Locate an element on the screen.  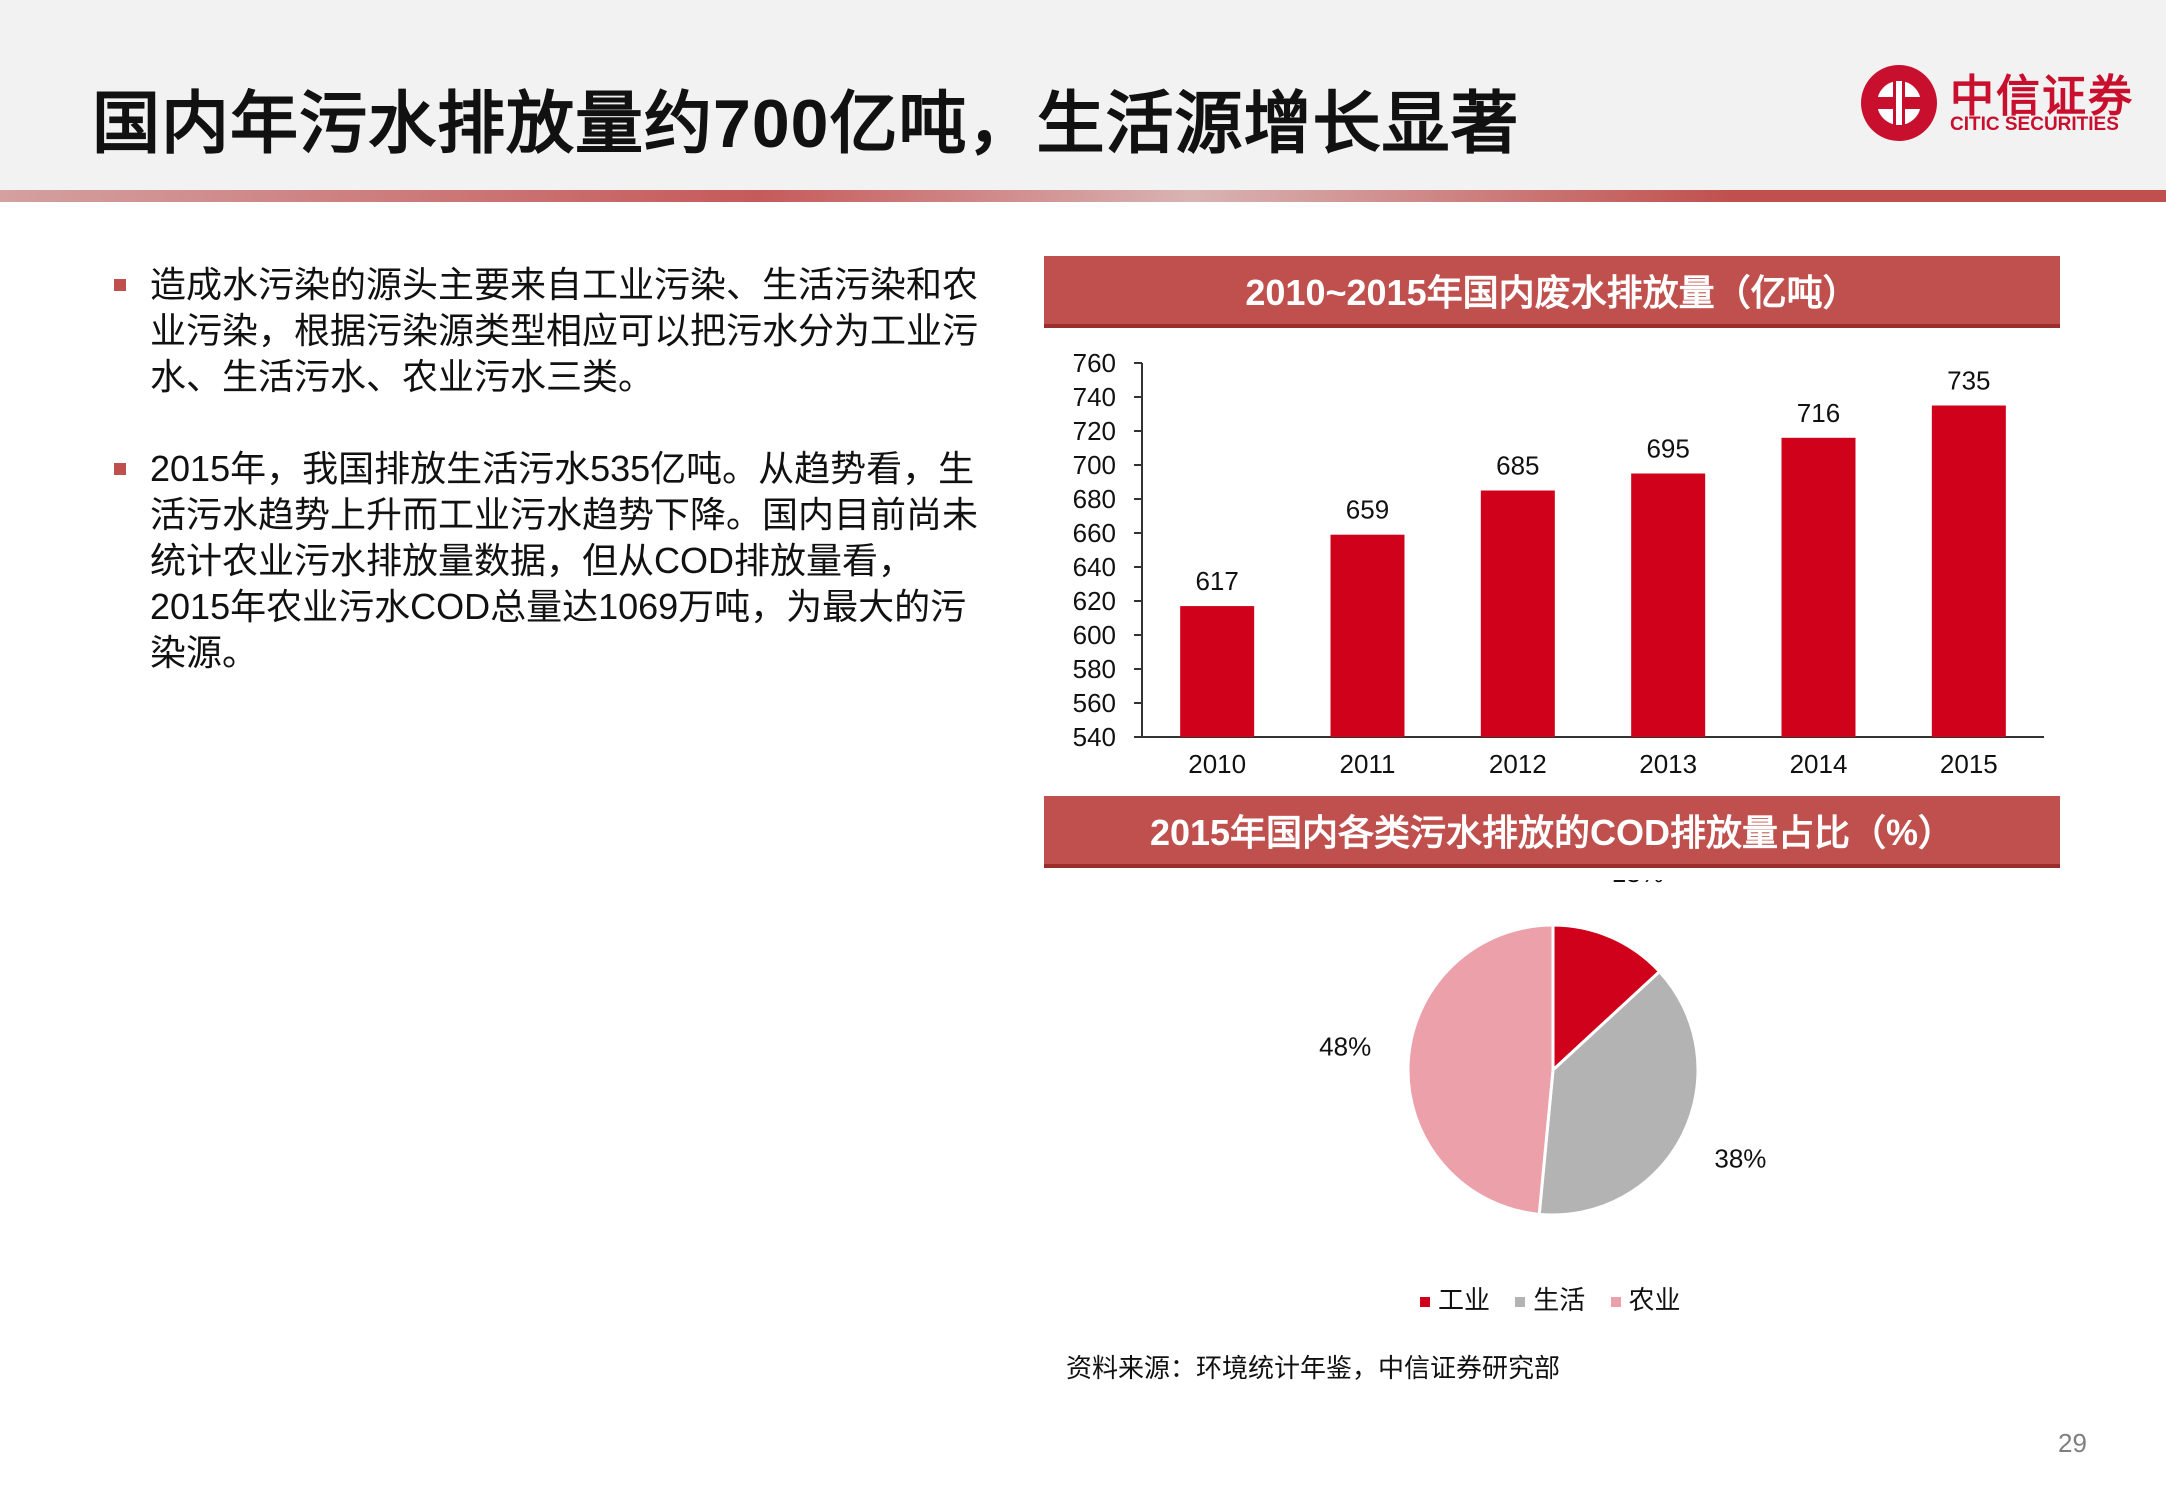
bar-2013 is located at coordinates (1668, 605).